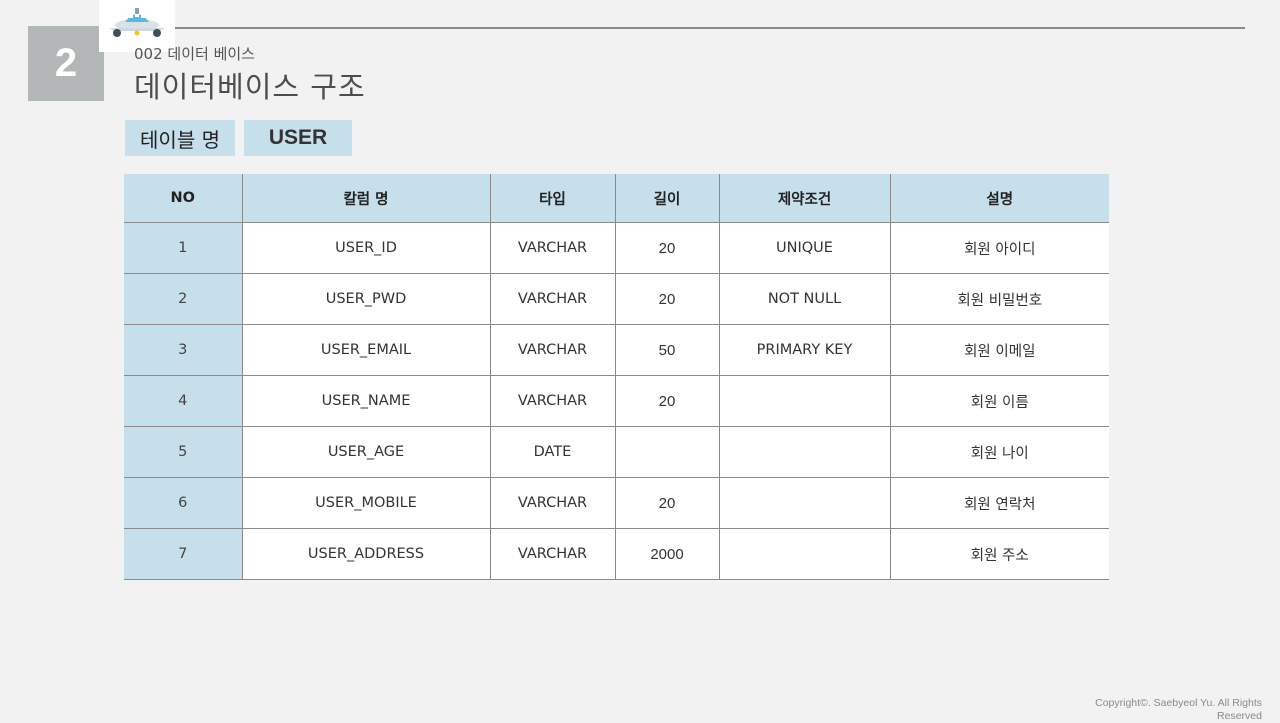 This screenshot has width=1280, height=723. What do you see at coordinates (804, 299) in the screenshot?
I see `cell-constraint: NOT NULL` at bounding box center [804, 299].